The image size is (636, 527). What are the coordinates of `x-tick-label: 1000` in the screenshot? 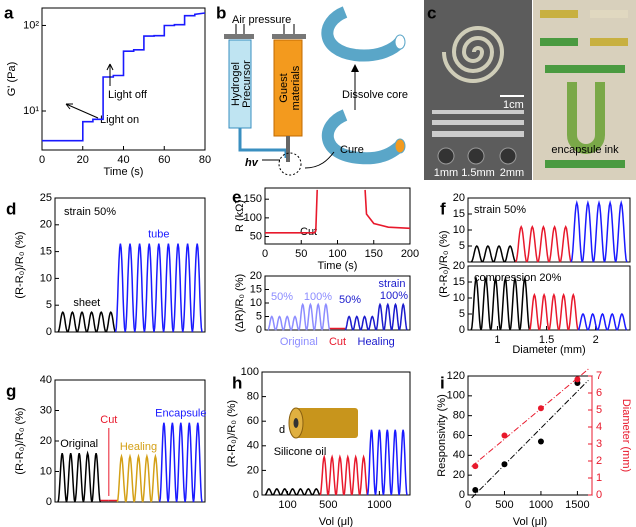 It's located at (541, 505).